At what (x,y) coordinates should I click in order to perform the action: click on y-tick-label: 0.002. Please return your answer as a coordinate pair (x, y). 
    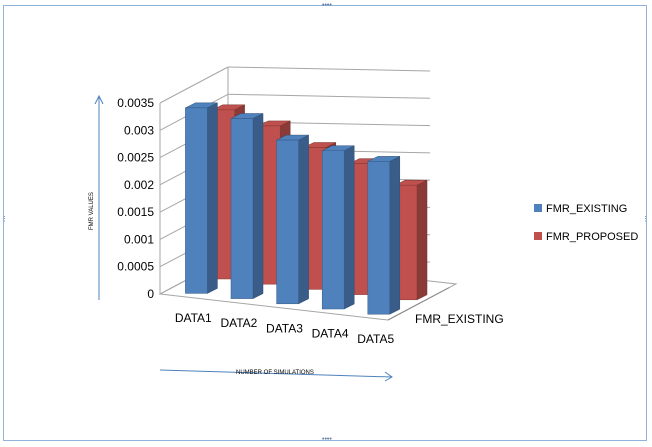
    Looking at the image, I should click on (139, 185).